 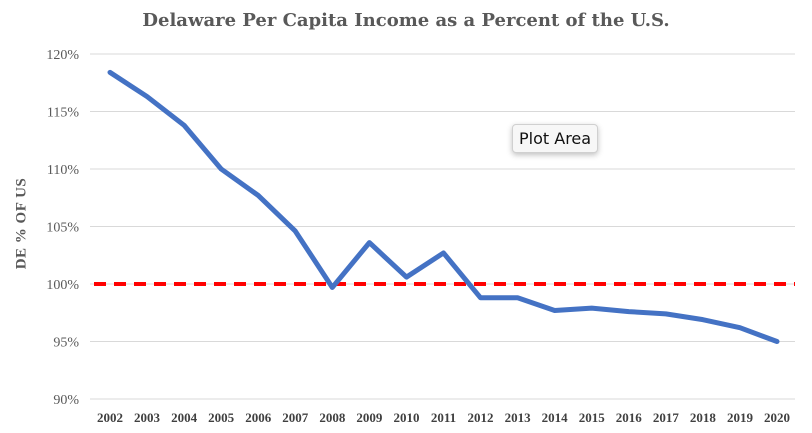 What do you see at coordinates (295, 417) in the screenshot?
I see `x-tick-label: 2007` at bounding box center [295, 417].